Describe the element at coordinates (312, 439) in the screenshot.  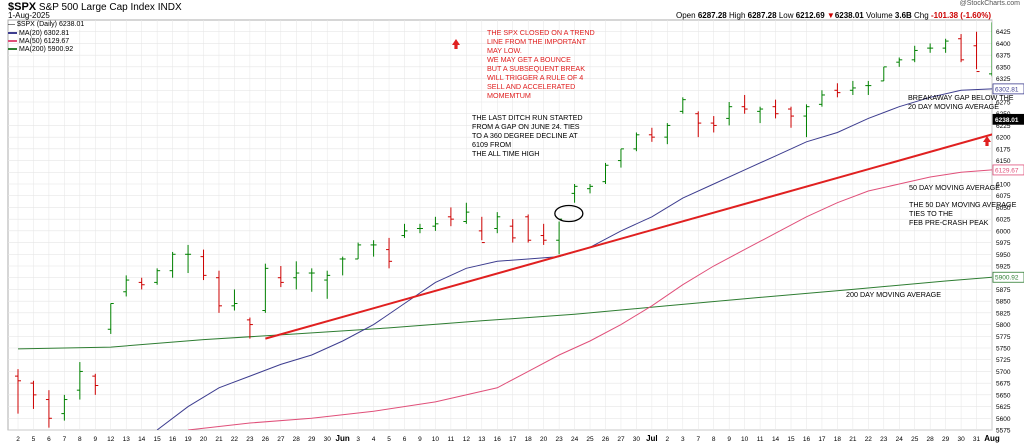
I see `x-tick-label: 29` at that location.